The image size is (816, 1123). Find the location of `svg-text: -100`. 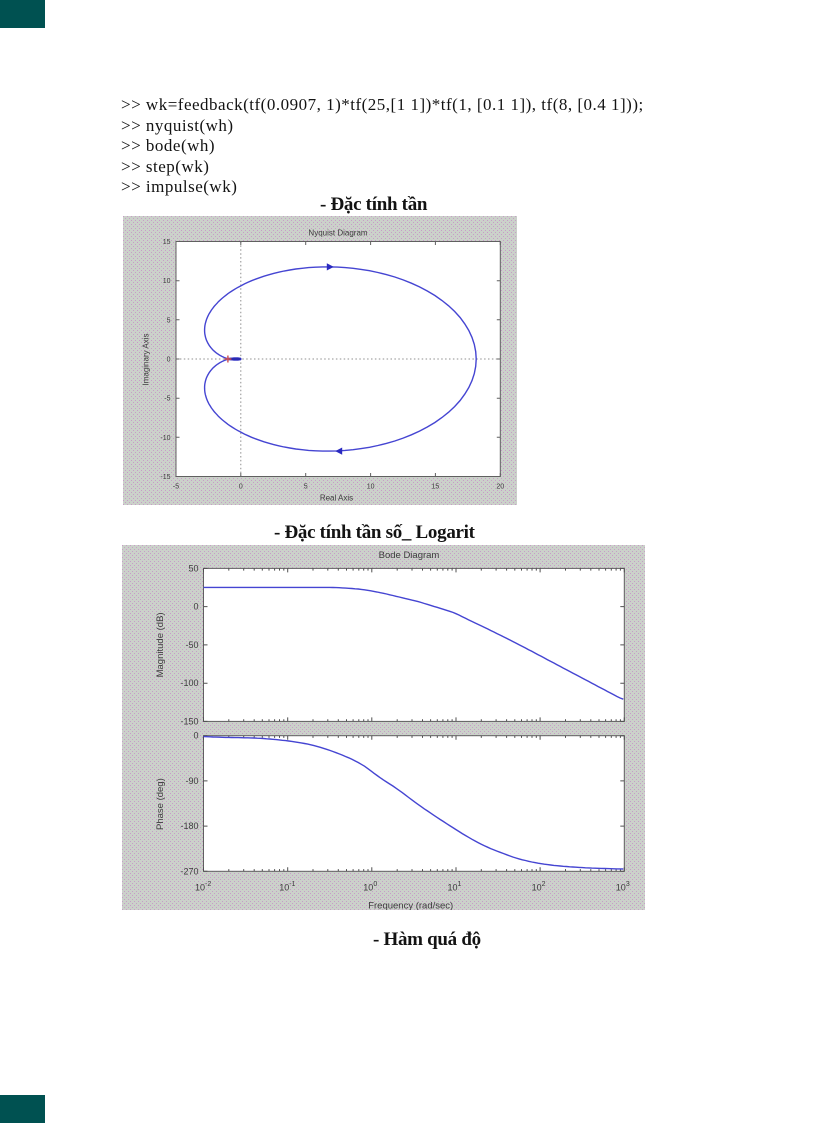

svg-text: -100 is located at coordinates (189, 683).